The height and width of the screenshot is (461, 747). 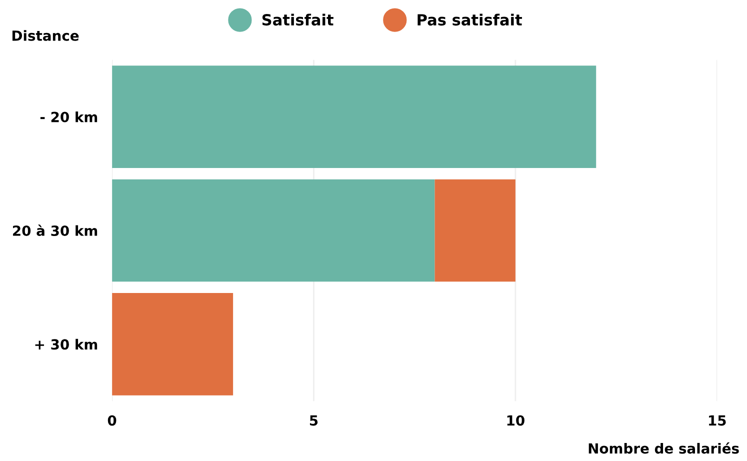 What do you see at coordinates (515, 420) in the screenshot?
I see `x-tick-label: 10` at bounding box center [515, 420].